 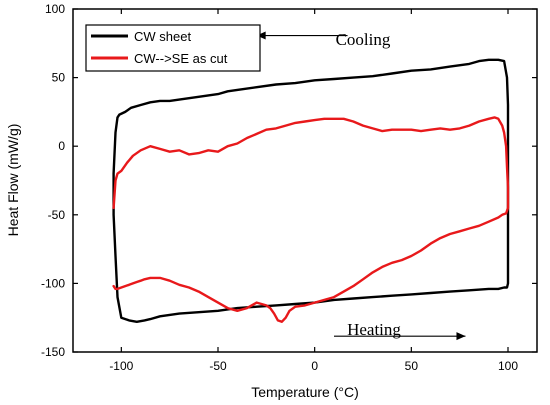 I want to click on x-tick-label: 0, so click(x=314, y=366).